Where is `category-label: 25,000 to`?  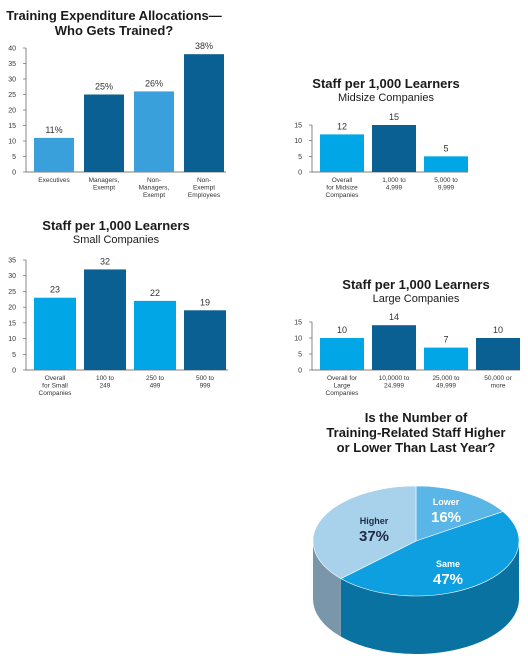 category-label: 25,000 to is located at coordinates (445, 378).